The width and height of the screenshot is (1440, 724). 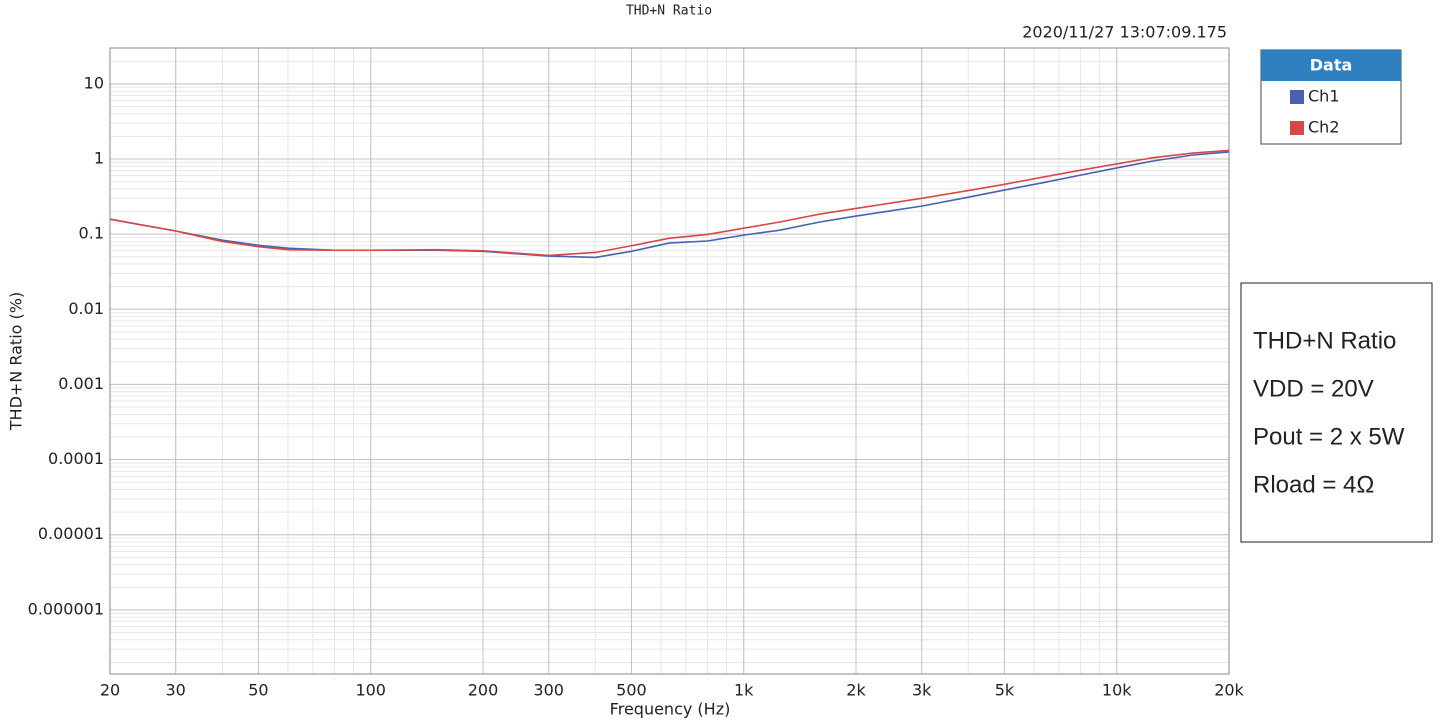 I want to click on x-tick-label: 3k, so click(x=922, y=690).